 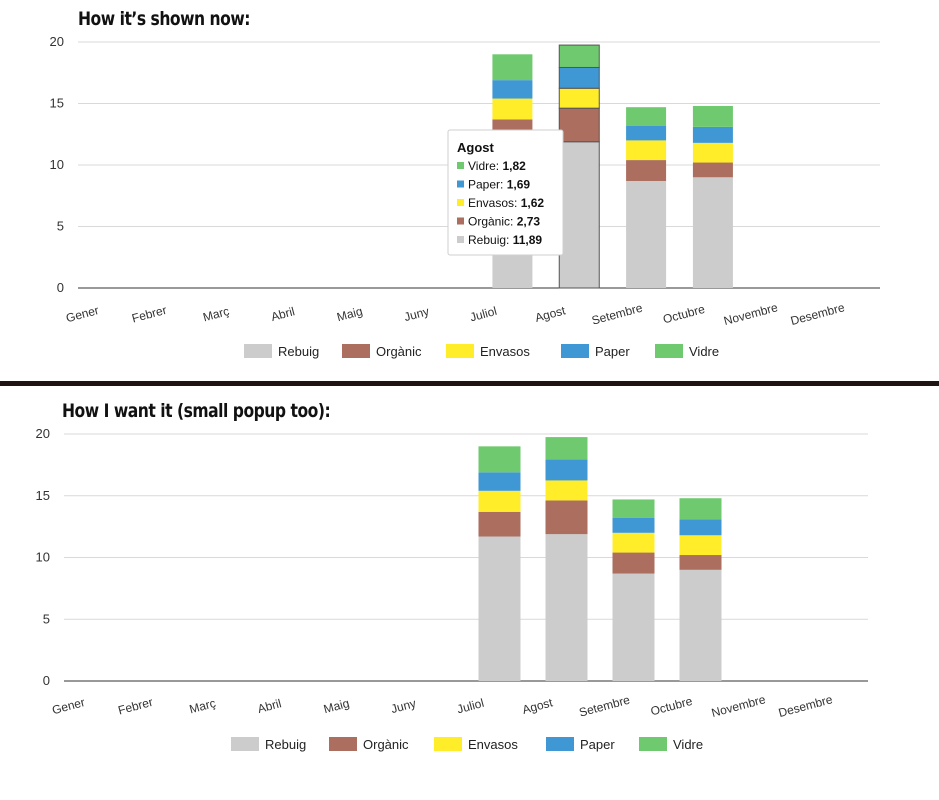 What do you see at coordinates (514, 166) in the screenshot?
I see `tooltip-value: 1,82` at bounding box center [514, 166].